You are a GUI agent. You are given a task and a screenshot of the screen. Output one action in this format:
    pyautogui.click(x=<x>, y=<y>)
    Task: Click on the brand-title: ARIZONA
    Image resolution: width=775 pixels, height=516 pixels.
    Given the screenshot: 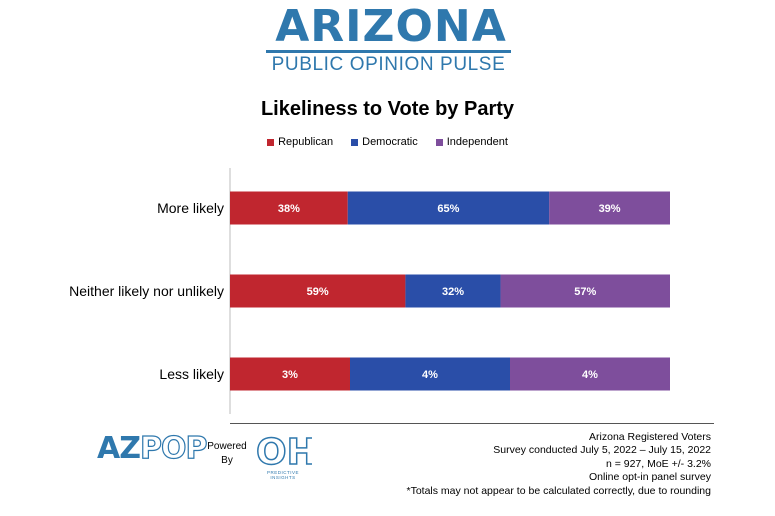 What is the action you would take?
    pyautogui.click(x=391, y=26)
    